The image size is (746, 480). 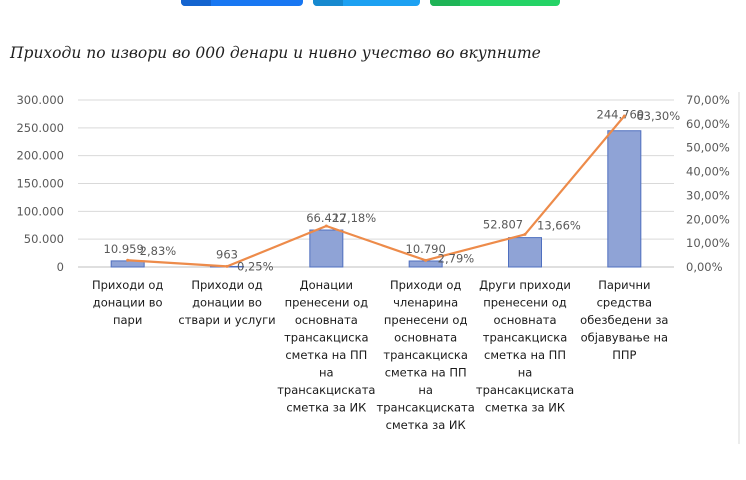 I want to click on share-bar, so click(x=373, y=4).